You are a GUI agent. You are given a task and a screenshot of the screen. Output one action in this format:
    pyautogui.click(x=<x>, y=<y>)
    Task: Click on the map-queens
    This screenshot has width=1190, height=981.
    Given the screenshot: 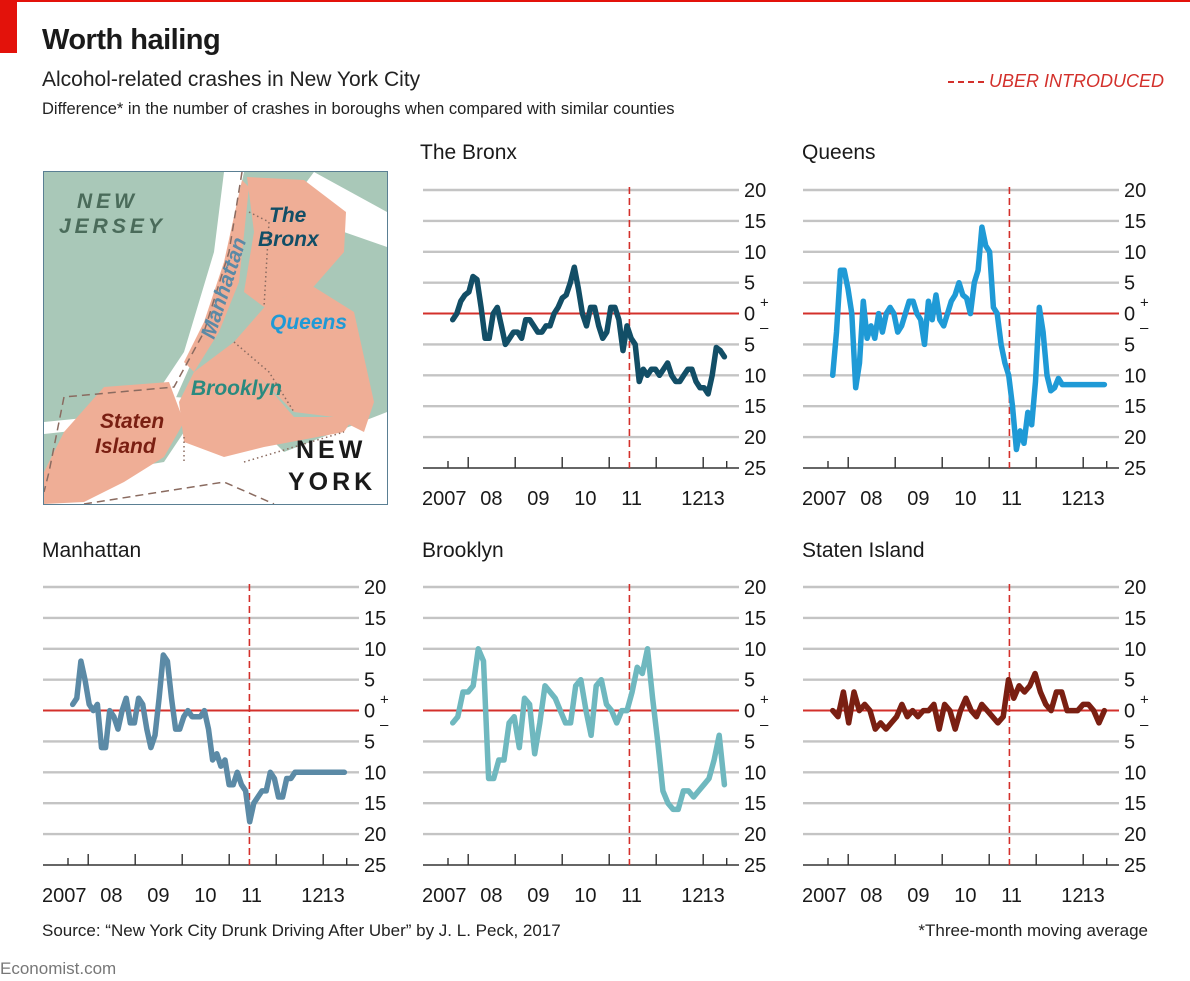 What is the action you would take?
    pyautogui.click(x=304, y=359)
    